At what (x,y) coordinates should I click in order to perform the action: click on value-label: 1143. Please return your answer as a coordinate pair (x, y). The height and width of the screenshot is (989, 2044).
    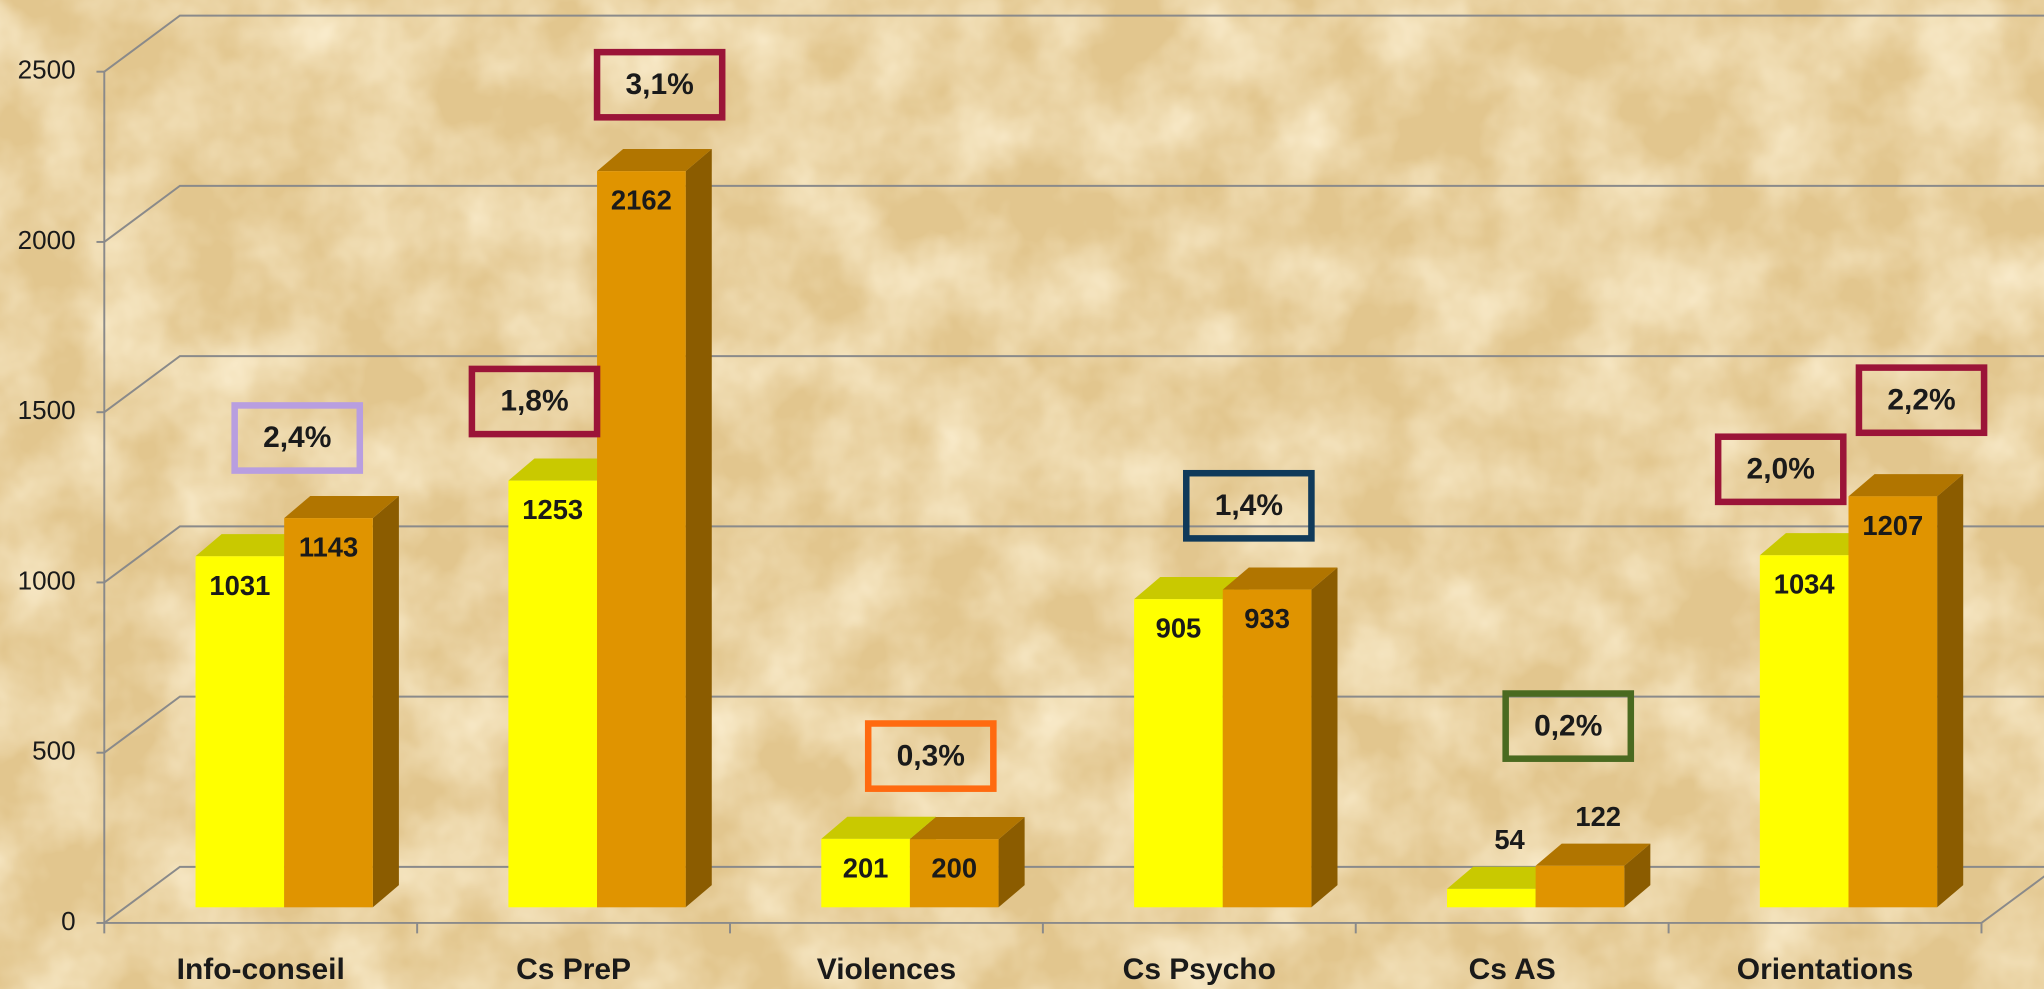
    Looking at the image, I should click on (328, 547).